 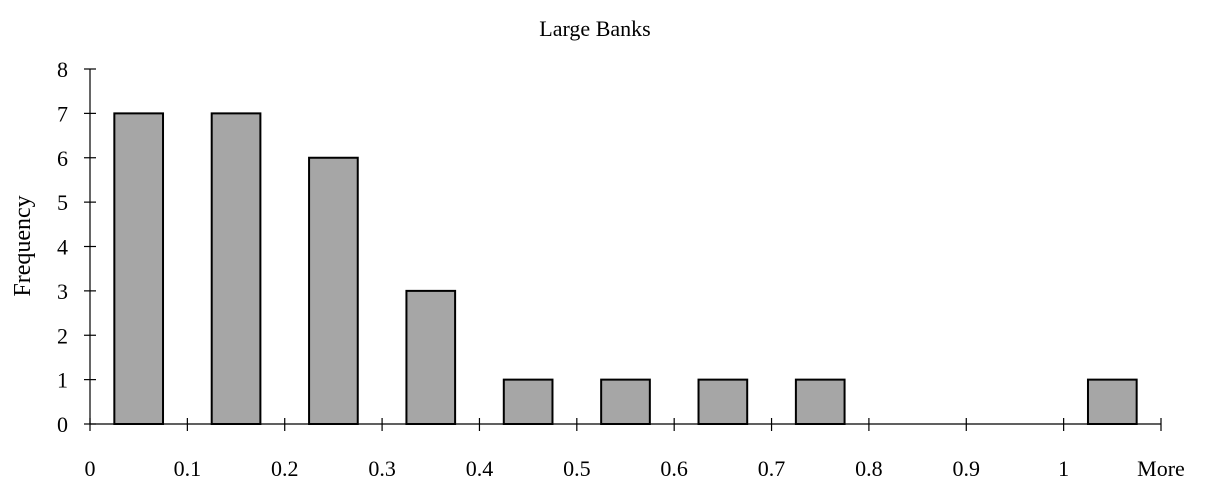 What do you see at coordinates (480, 468) in the screenshot?
I see `x-tick-label: 0.4` at bounding box center [480, 468].